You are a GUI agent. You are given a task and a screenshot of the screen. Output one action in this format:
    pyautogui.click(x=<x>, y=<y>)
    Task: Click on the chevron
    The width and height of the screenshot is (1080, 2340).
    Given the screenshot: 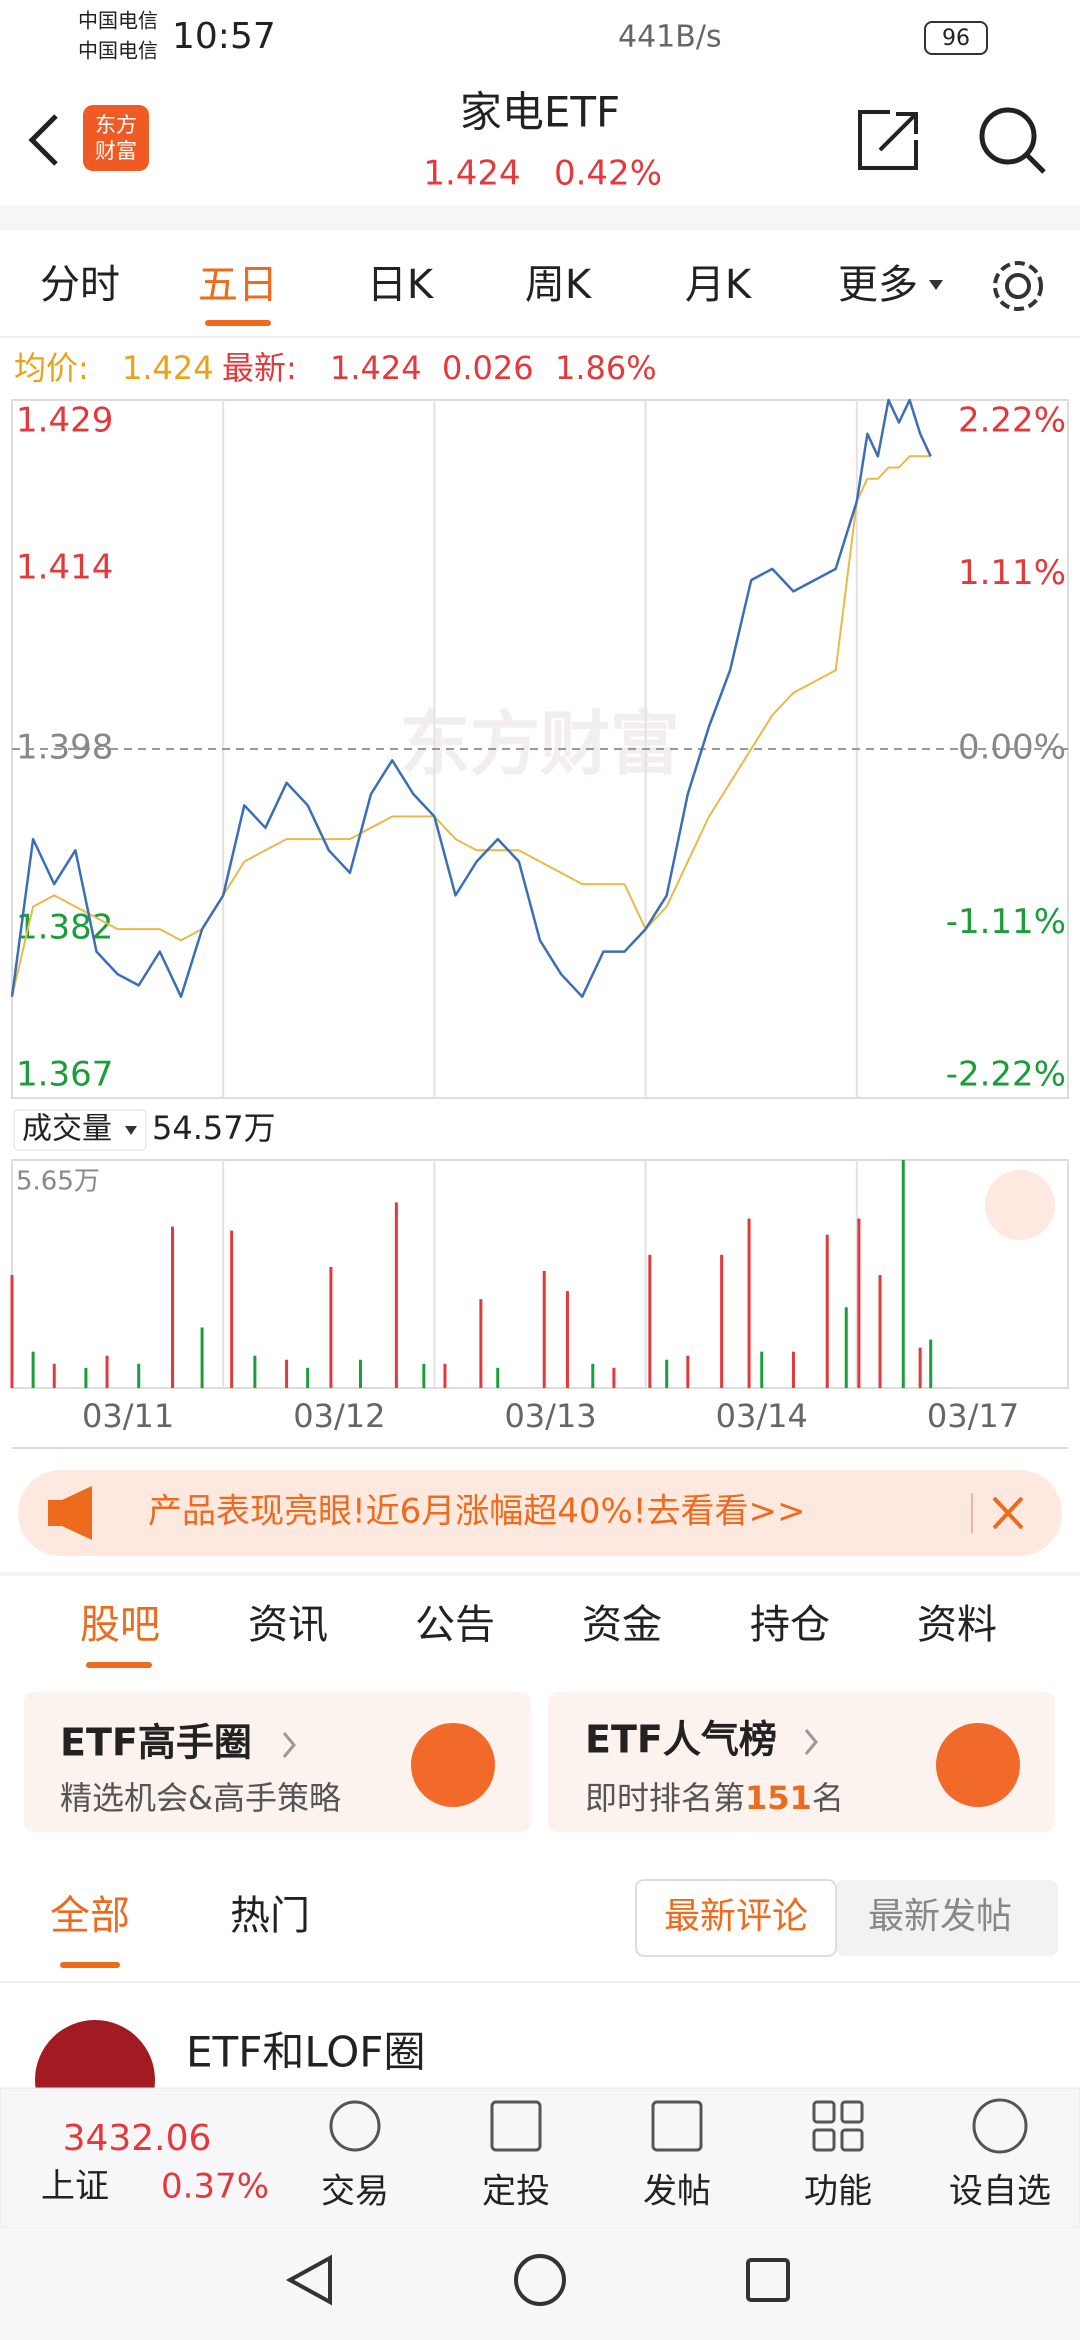 What is the action you would take?
    pyautogui.click(x=811, y=1742)
    